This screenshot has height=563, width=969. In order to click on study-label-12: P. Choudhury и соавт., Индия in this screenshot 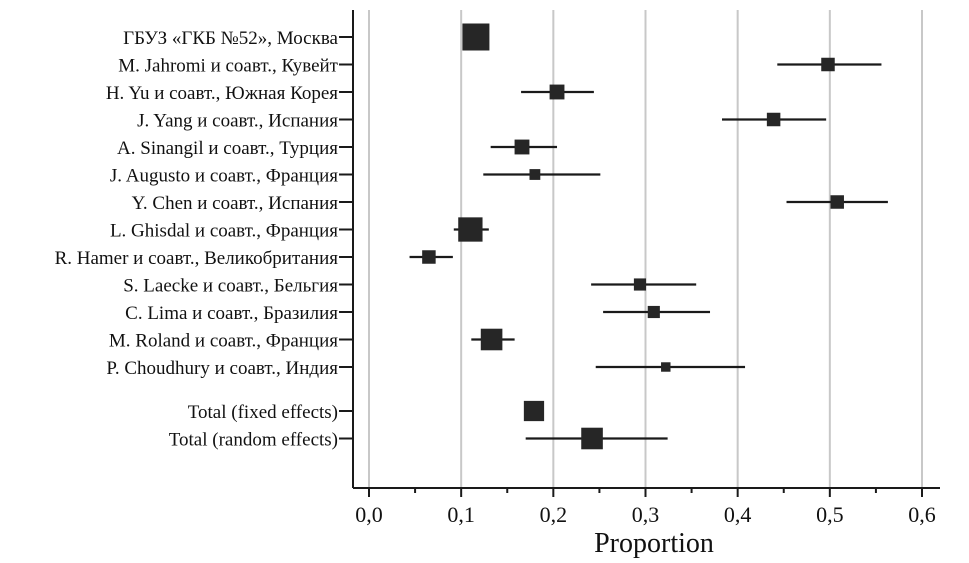, I will do `click(222, 368)`.